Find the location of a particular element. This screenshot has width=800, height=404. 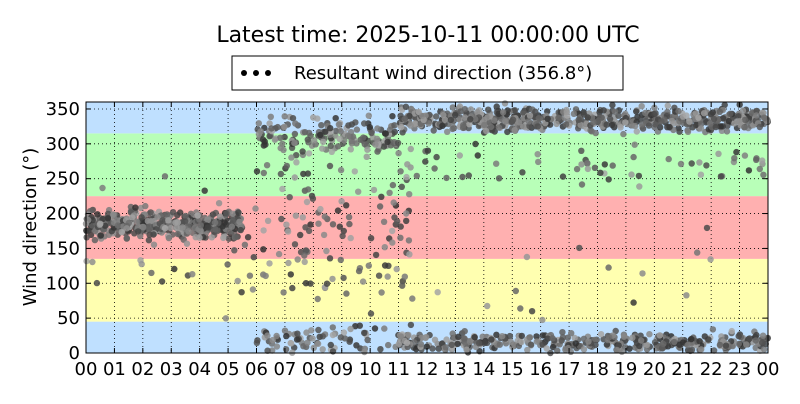

x-tick-label-21: 21 is located at coordinates (682, 369).